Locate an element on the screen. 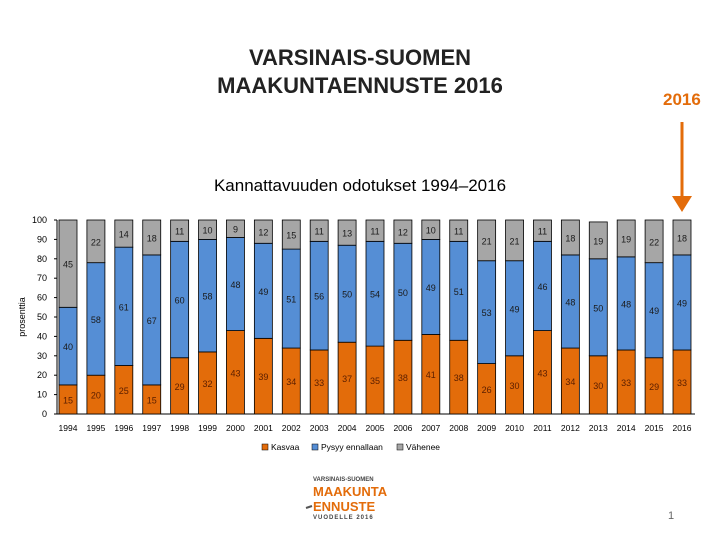 The width and height of the screenshot is (720, 540). logo-line1: VARSINAIS-SUOMEN is located at coordinates (343, 480).